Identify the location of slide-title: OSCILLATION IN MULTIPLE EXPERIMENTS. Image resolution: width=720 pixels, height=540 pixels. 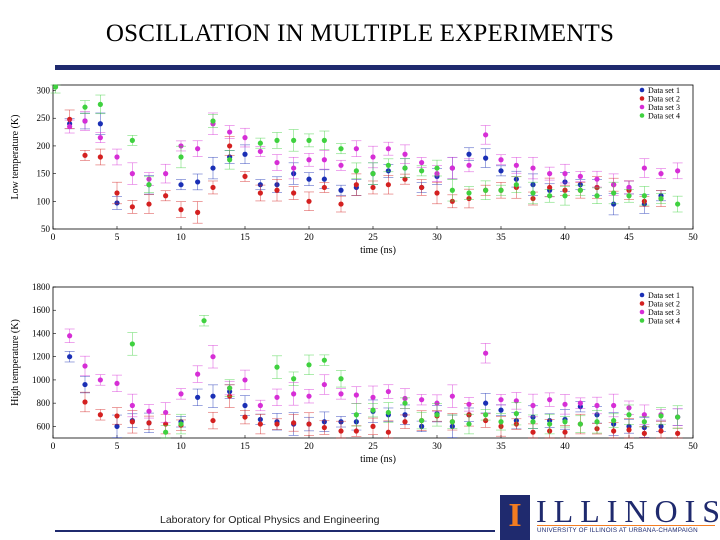
(360, 33).